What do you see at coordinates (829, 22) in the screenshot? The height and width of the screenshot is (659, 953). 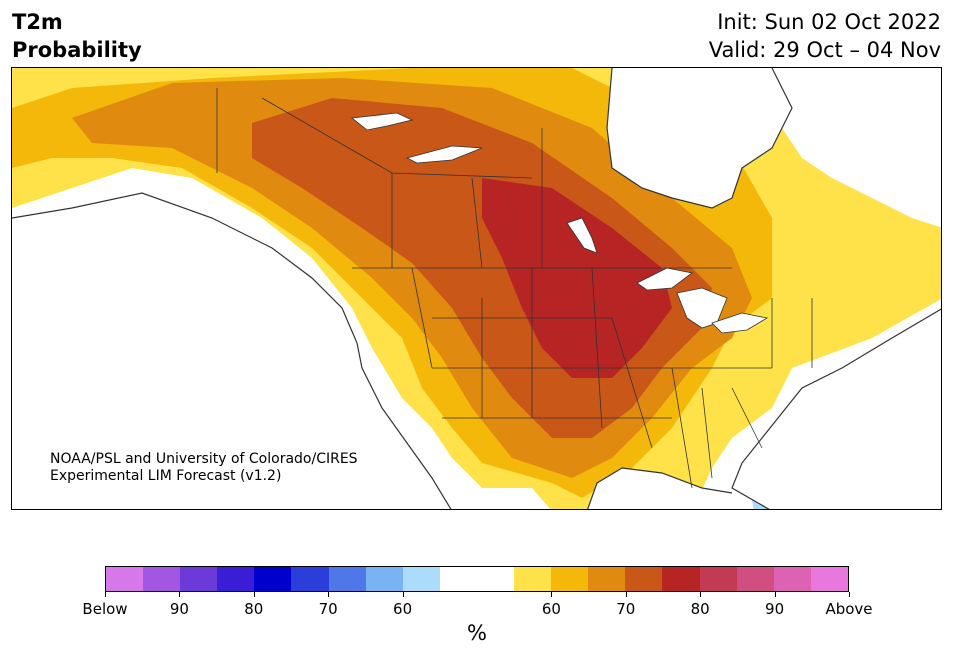 I see `init-date: Init: Sun 02 Oct 2022` at bounding box center [829, 22].